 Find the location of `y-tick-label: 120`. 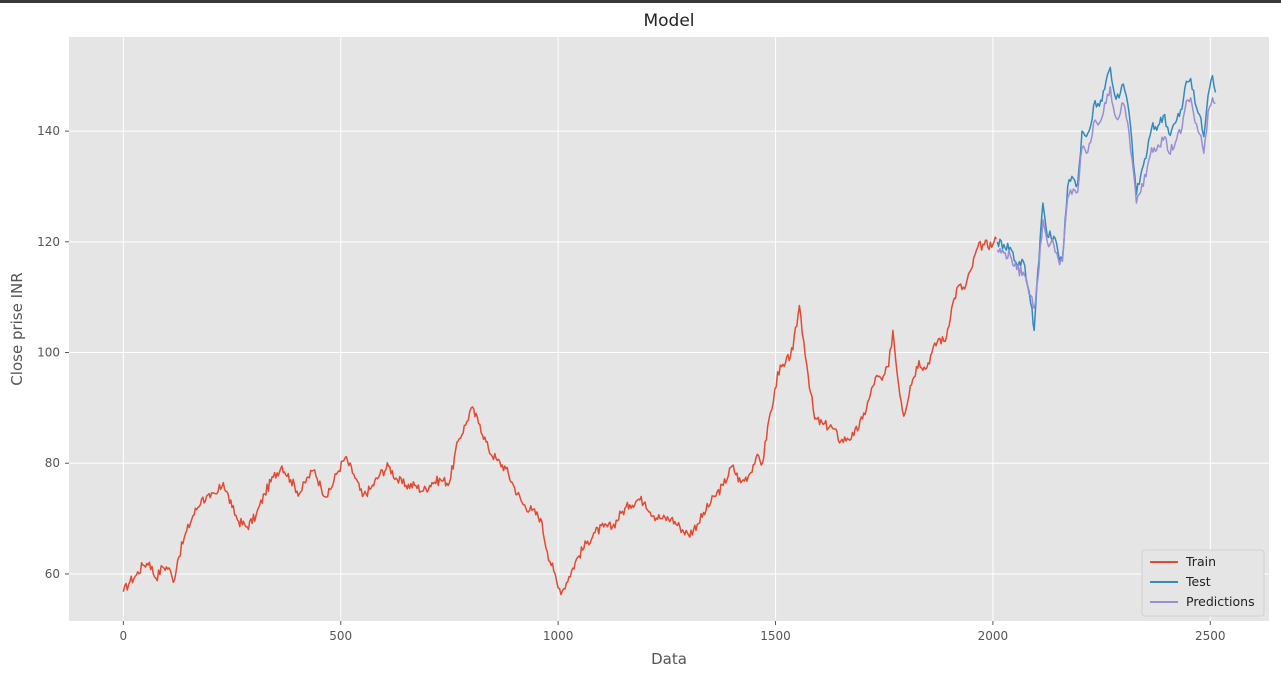

y-tick-label: 120 is located at coordinates (48, 242).